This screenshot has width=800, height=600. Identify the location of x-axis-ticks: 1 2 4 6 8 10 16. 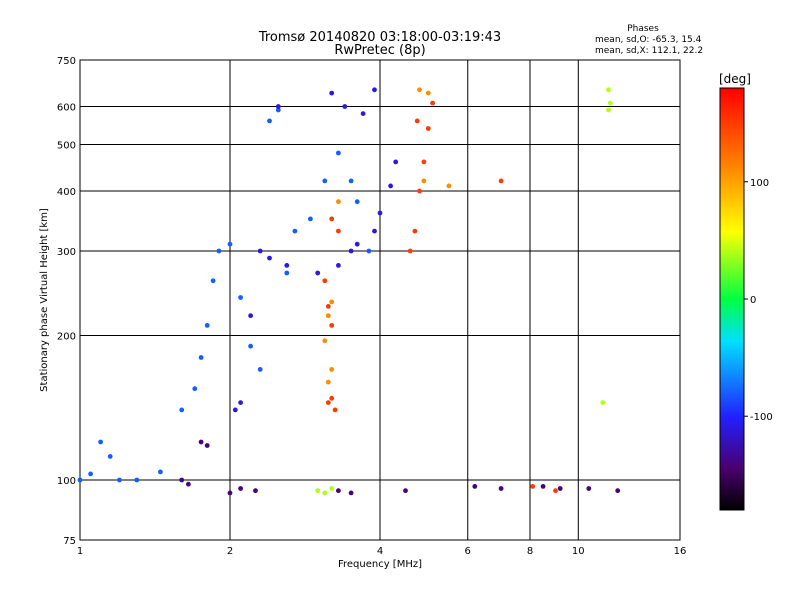
(382, 551).